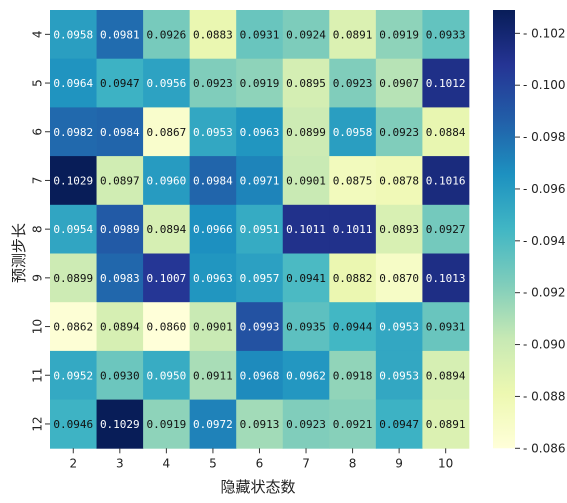 This screenshot has height=503, width=567. I want to click on x-axis-ticks: 2 3 4 5 6 7 8 9 10, so click(261, 459).